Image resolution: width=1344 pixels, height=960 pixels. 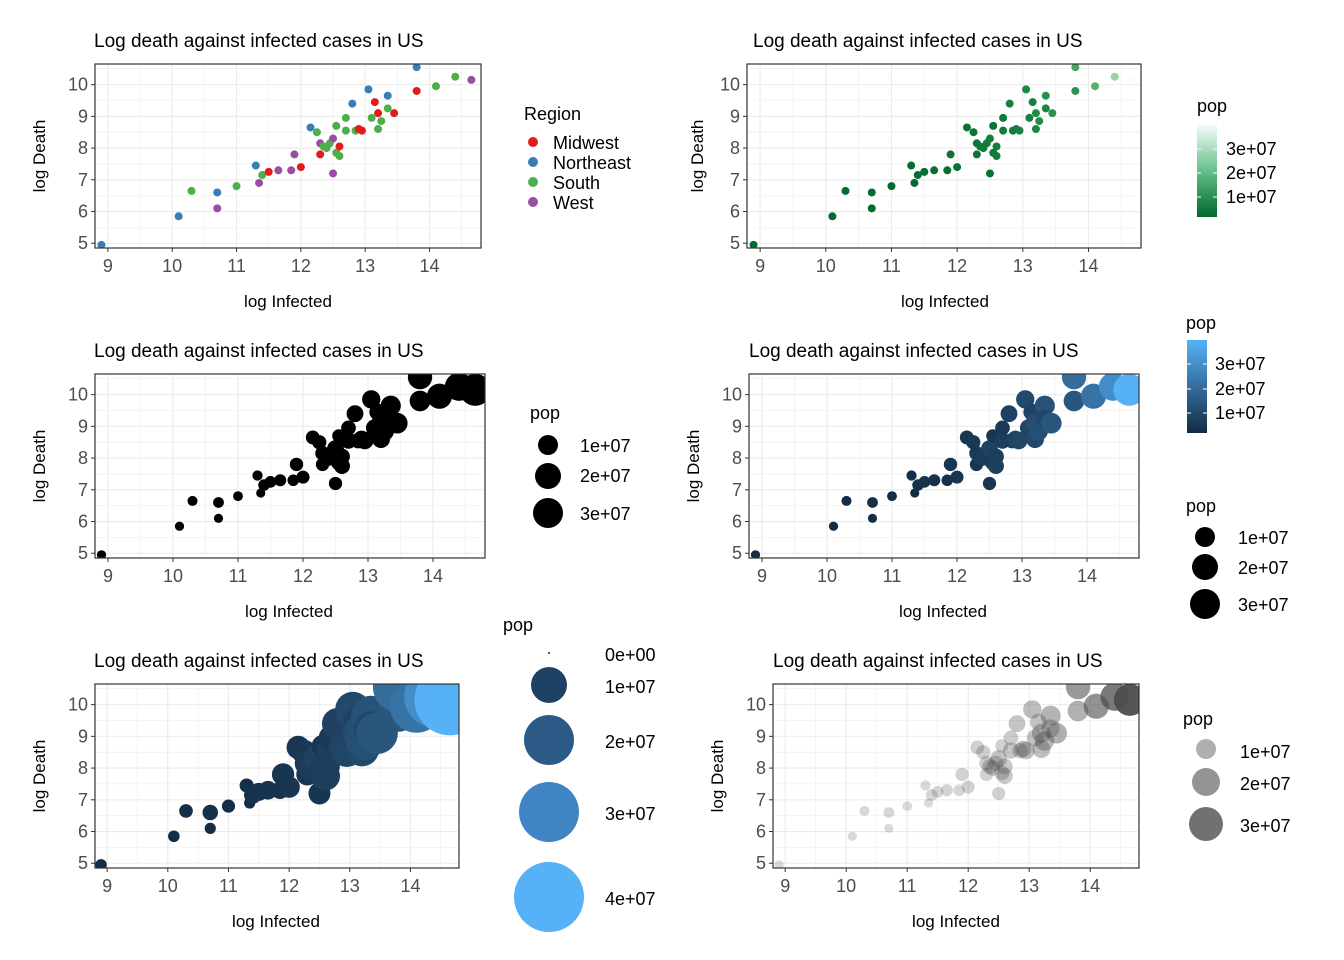 I want to click on y-tick-label: 5, so click(x=735, y=243).